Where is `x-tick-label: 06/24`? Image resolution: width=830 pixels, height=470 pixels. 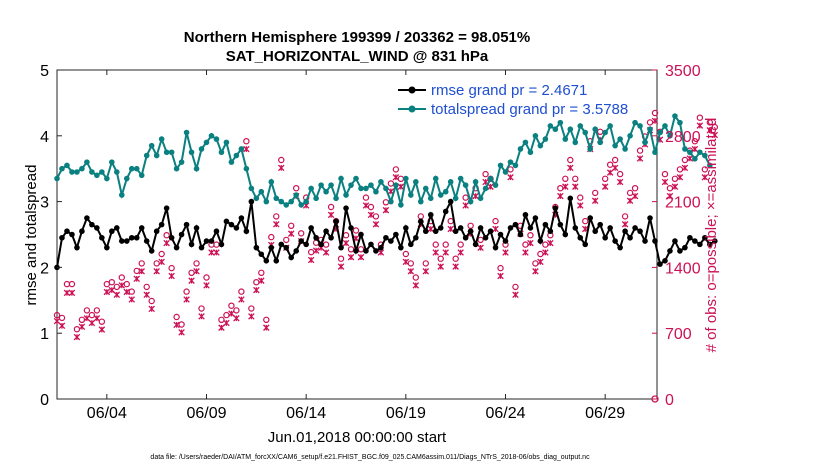
x-tick-label: 06/24 is located at coordinates (505, 413).